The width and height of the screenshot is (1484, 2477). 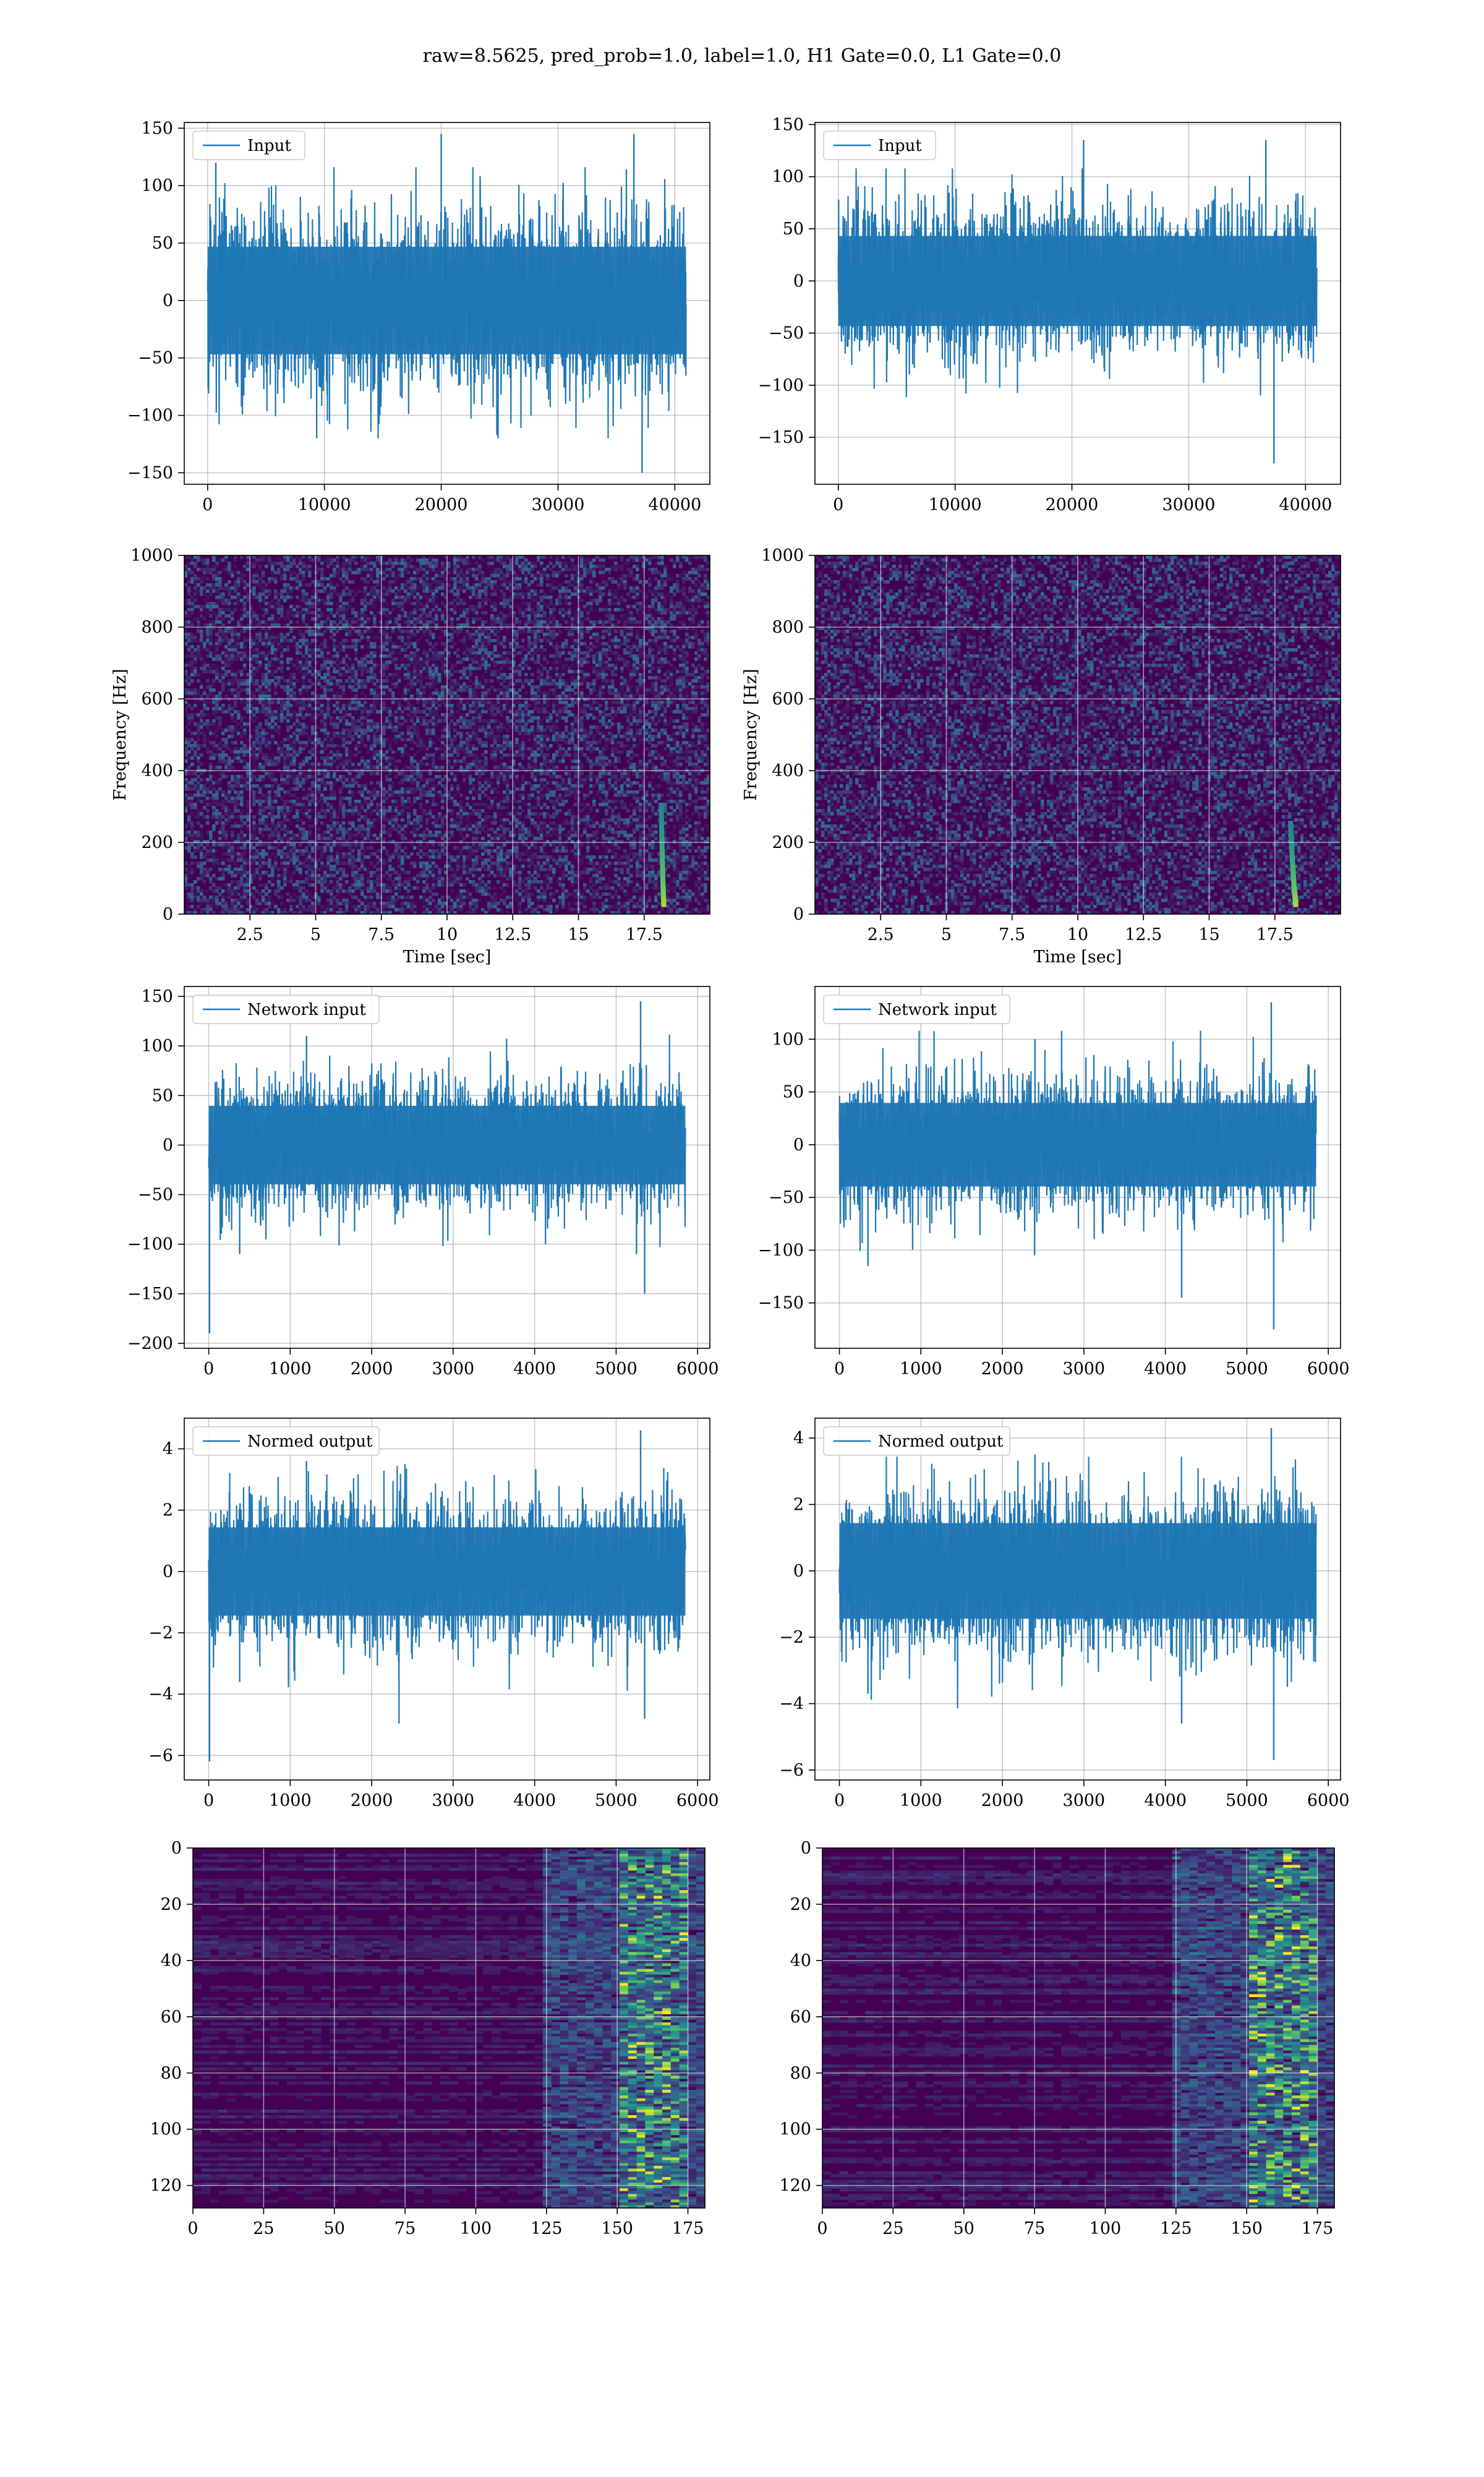 I want to click on features-left-ytick-label-3: 60, so click(x=171, y=2017).